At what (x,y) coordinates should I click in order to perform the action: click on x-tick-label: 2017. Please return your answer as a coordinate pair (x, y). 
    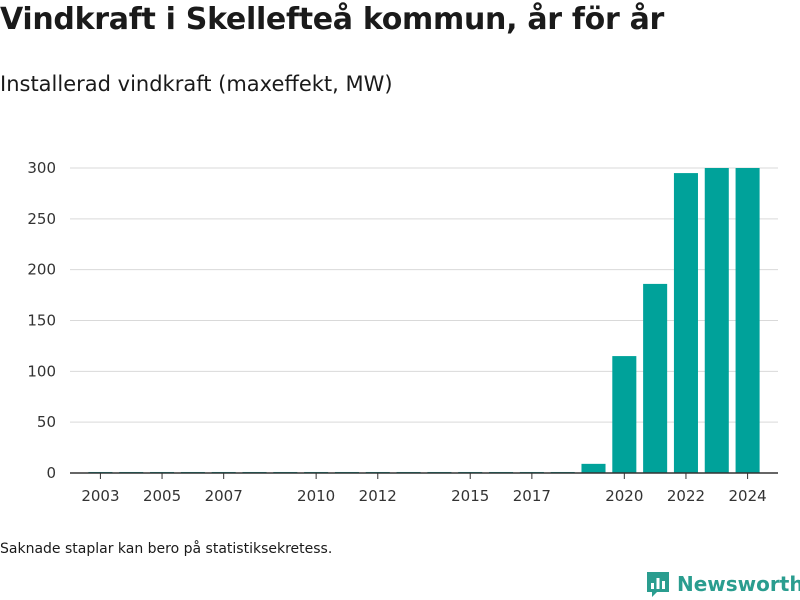
    Looking at the image, I should click on (532, 496).